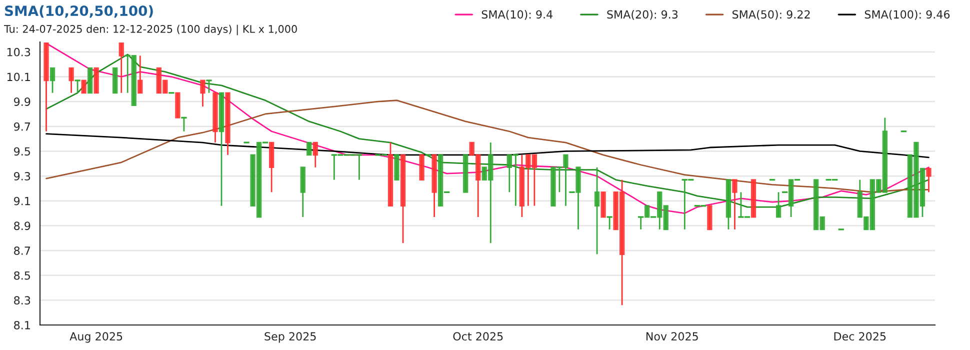 The width and height of the screenshot is (970, 350). What do you see at coordinates (22, 201) in the screenshot?
I see `y-tick-label: 9.1` at bounding box center [22, 201].